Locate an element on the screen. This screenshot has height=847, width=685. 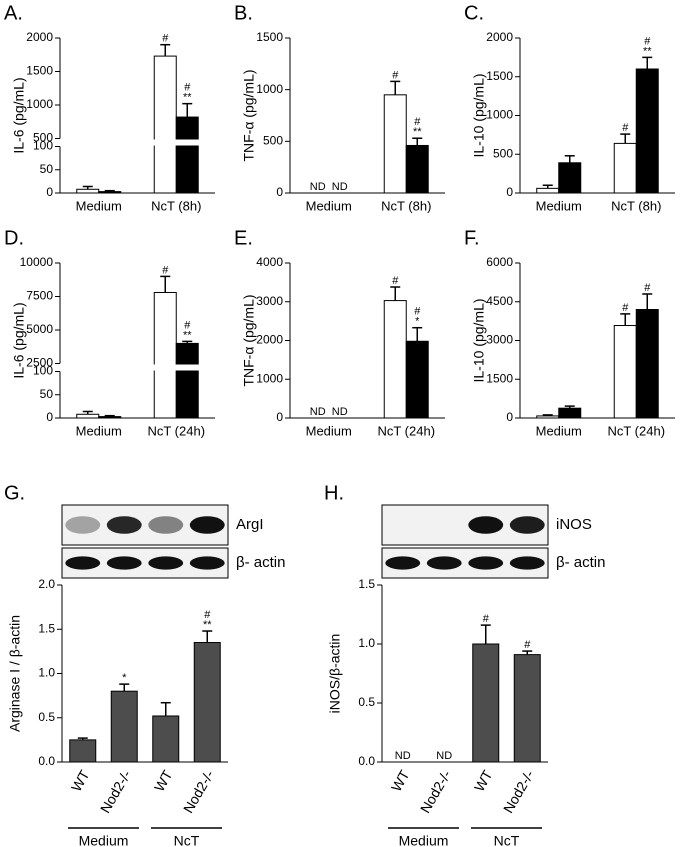
panel-letter: A. is located at coordinates (13, 13).